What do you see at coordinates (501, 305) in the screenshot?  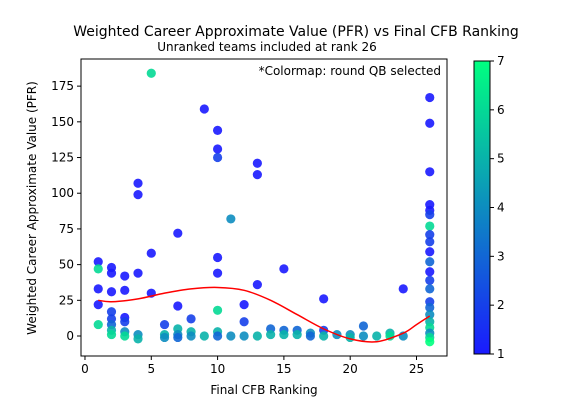 I see `colorbar-tick-label: 2` at bounding box center [501, 305].